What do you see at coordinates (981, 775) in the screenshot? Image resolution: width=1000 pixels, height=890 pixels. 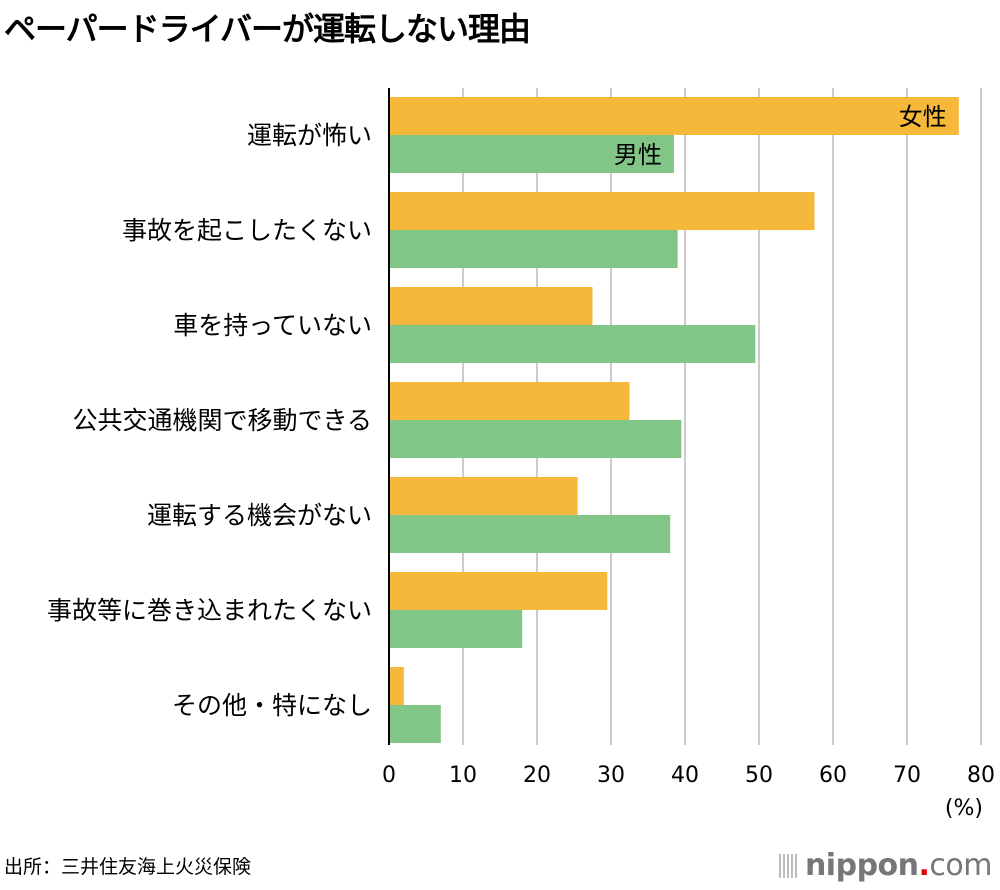 I see `x-tick-label: 80` at bounding box center [981, 775].